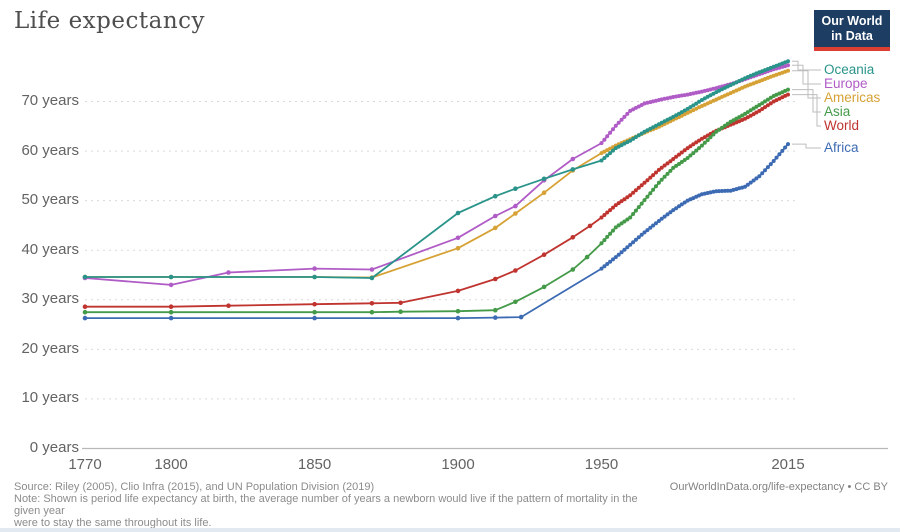 The width and height of the screenshot is (900, 532). What do you see at coordinates (842, 125) in the screenshot?
I see `legend-label-world: World` at bounding box center [842, 125].